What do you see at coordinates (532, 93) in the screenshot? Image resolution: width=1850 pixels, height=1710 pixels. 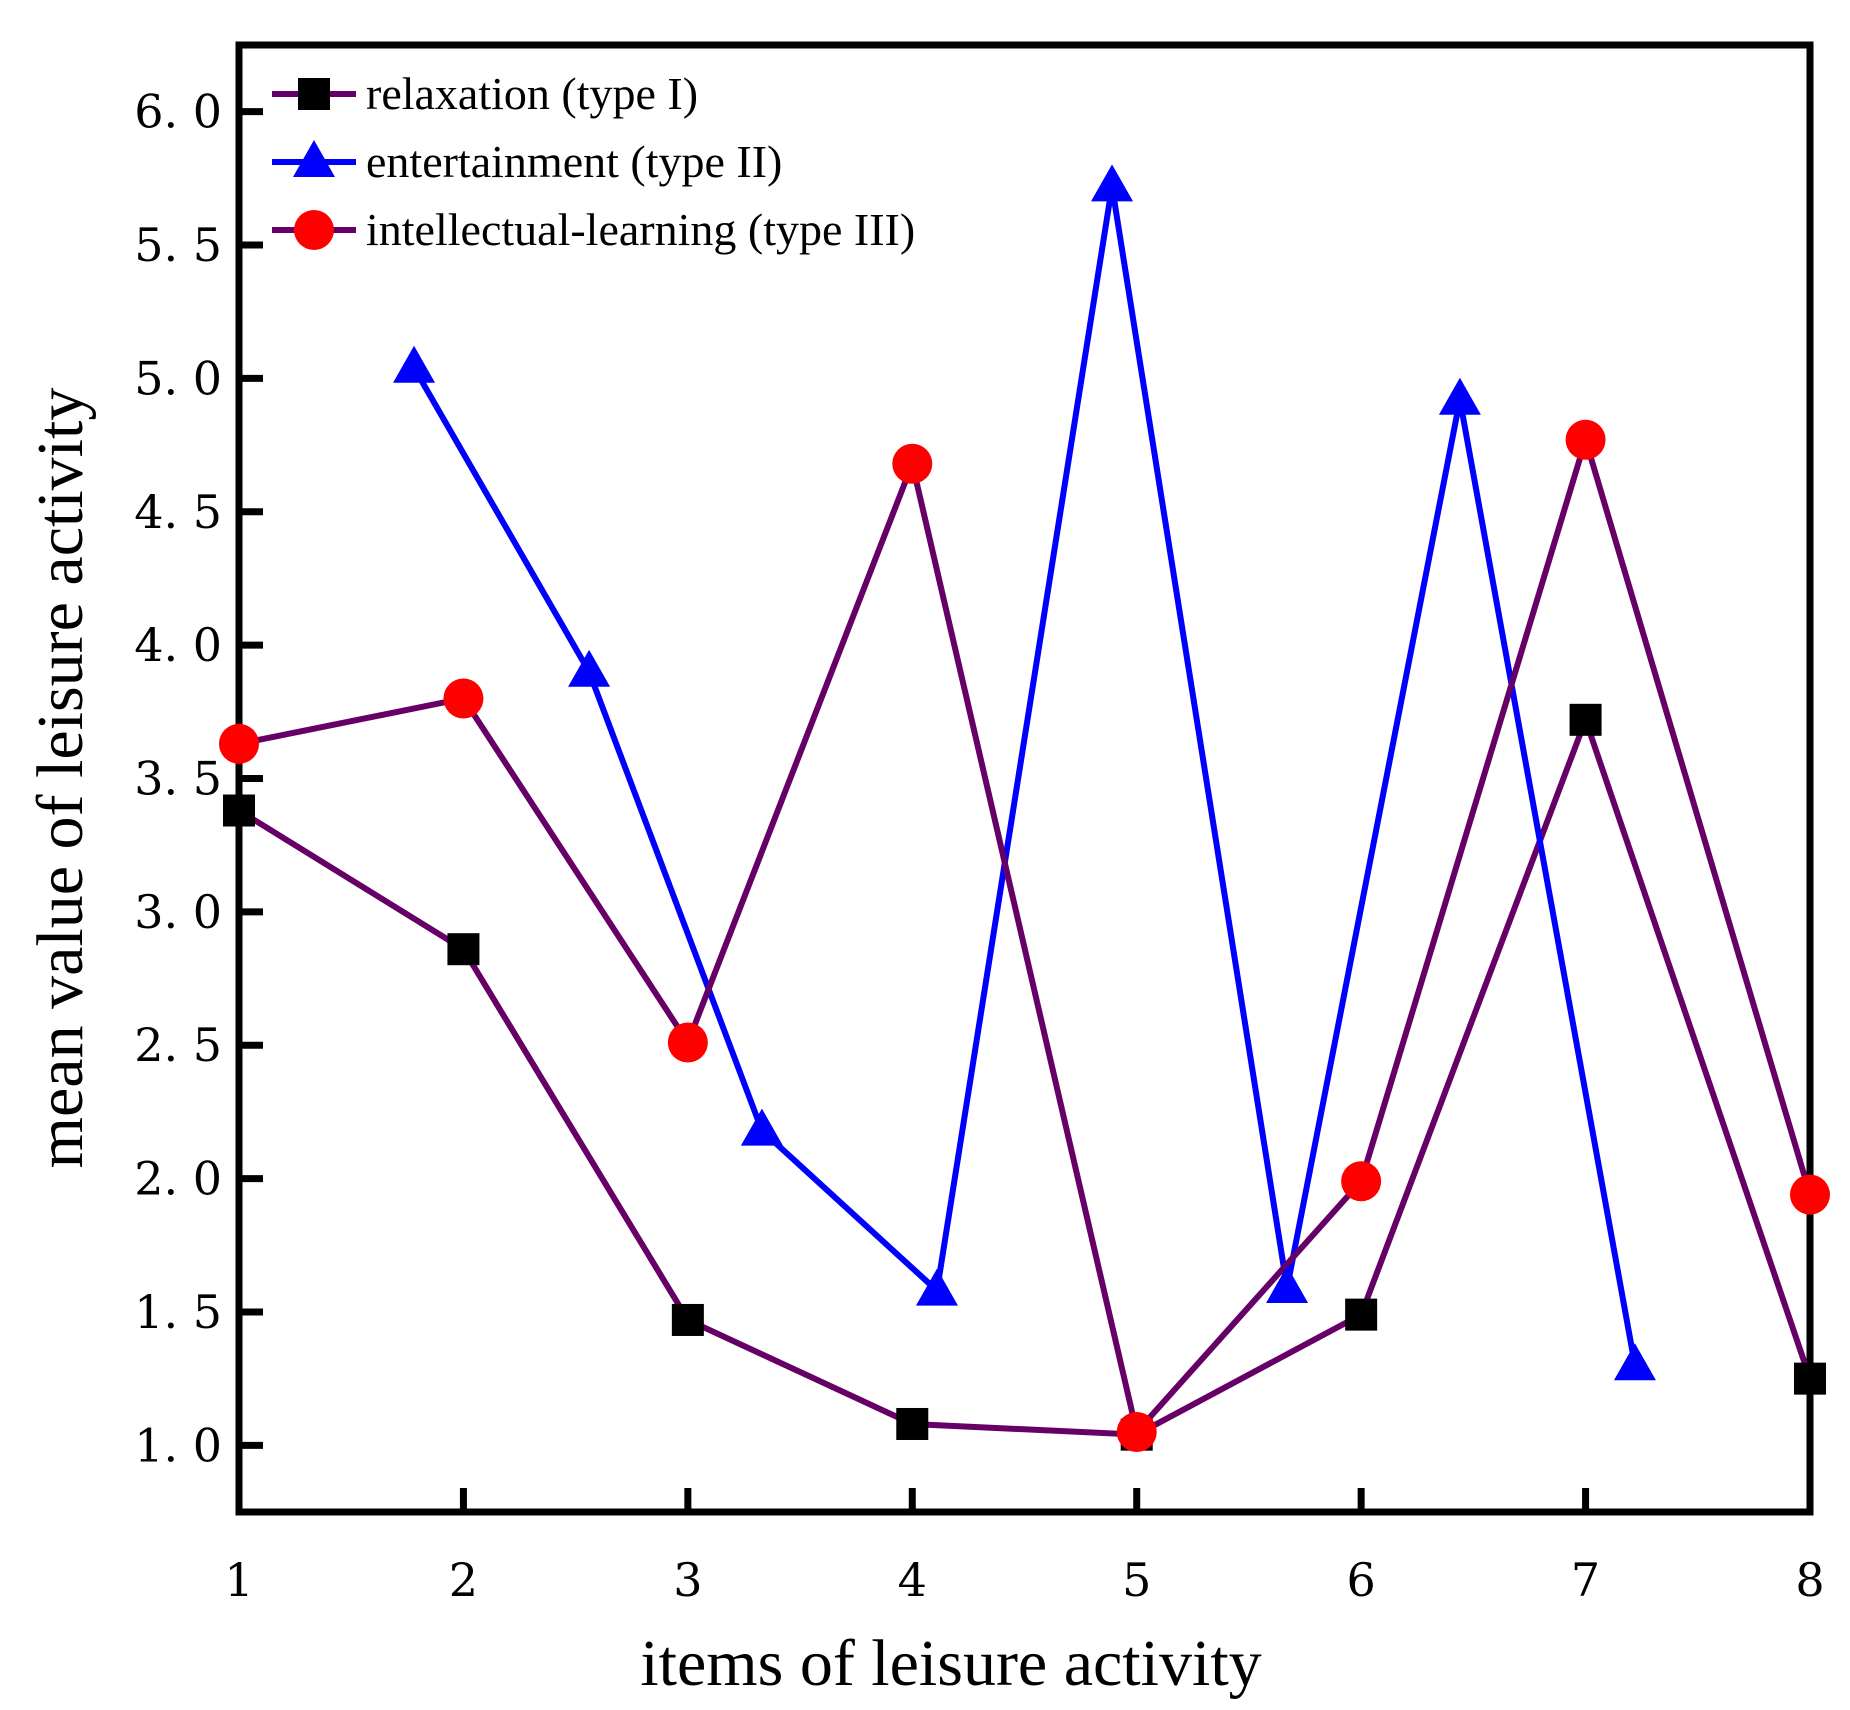 I see `legend-label: relaxation (type I)` at bounding box center [532, 93].